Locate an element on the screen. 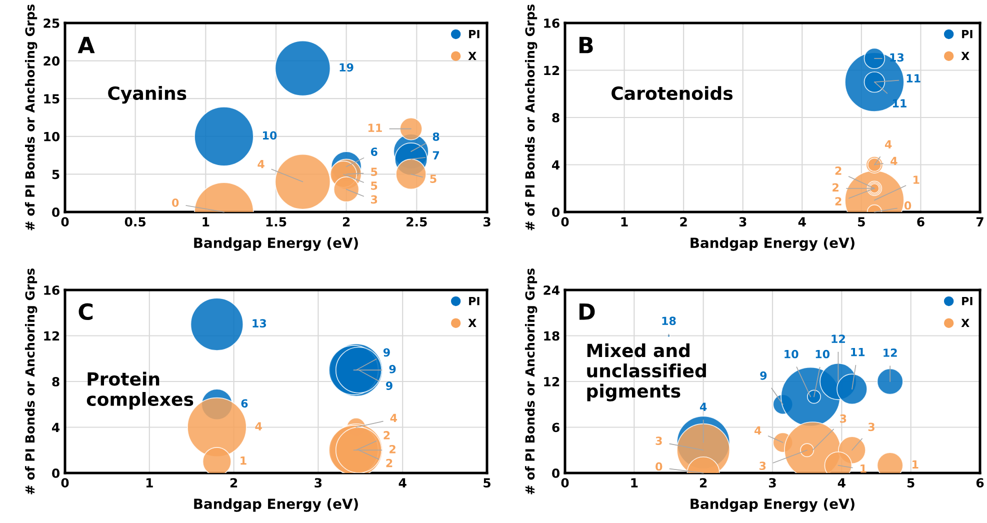 This screenshot has width=987, height=523. annotation: Carotenoids is located at coordinates (672, 93).